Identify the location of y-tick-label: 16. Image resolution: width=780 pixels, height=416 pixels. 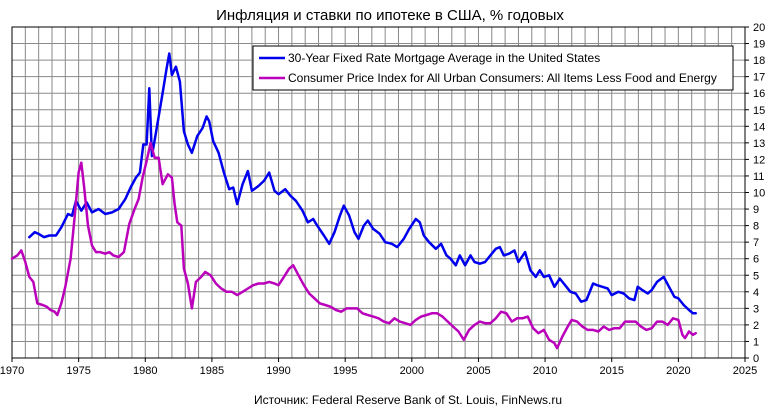
(759, 94).